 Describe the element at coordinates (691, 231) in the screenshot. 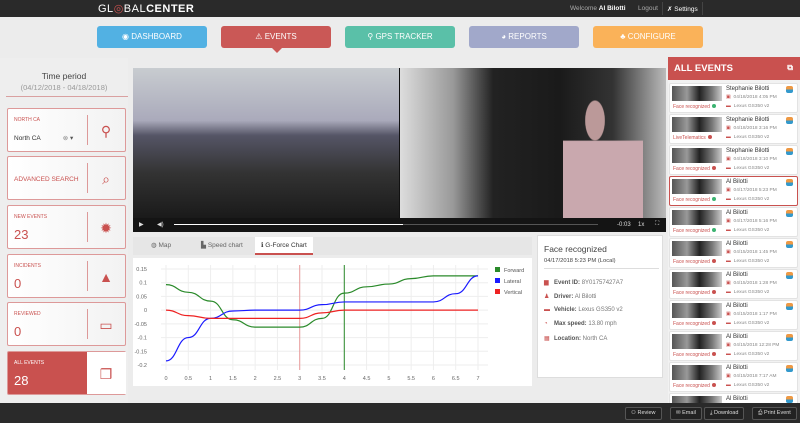

I see `event-type: Face recognized` at that location.